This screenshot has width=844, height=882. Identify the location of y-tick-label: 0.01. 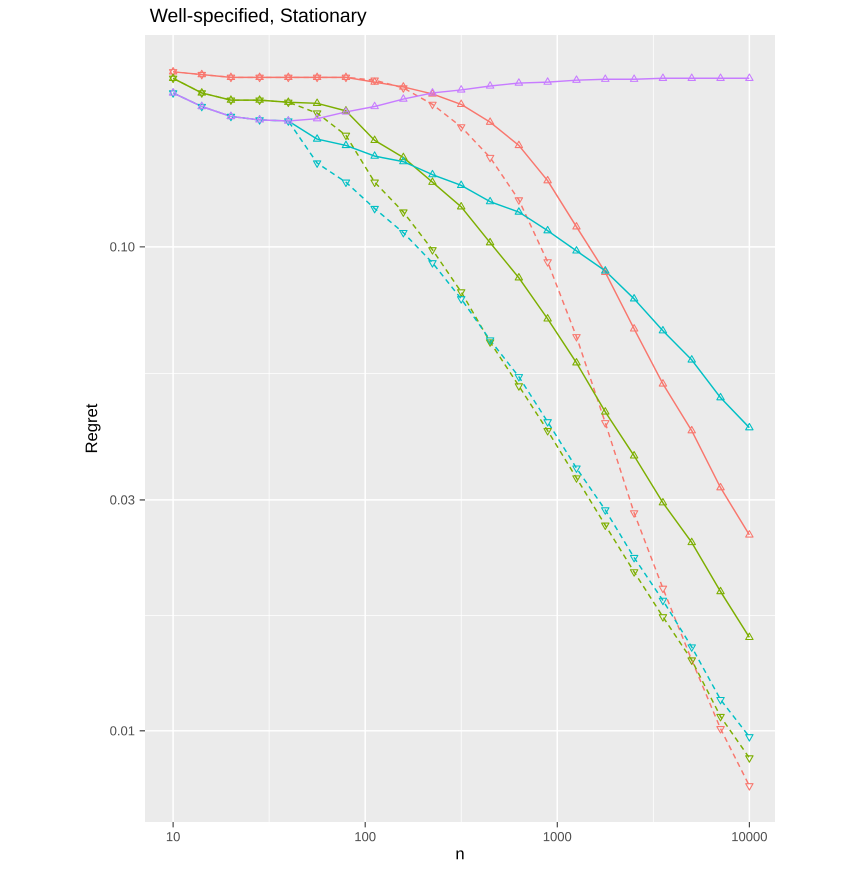
(122, 731).